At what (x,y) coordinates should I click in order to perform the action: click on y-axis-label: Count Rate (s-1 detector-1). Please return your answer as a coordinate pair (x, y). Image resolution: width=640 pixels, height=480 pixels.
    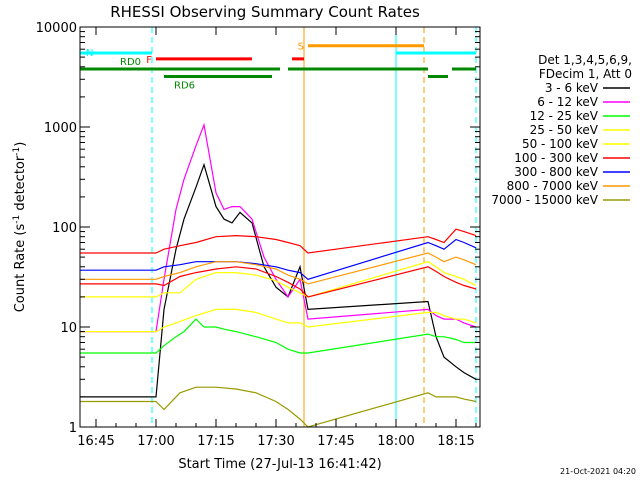
    Looking at the image, I should click on (20, 227).